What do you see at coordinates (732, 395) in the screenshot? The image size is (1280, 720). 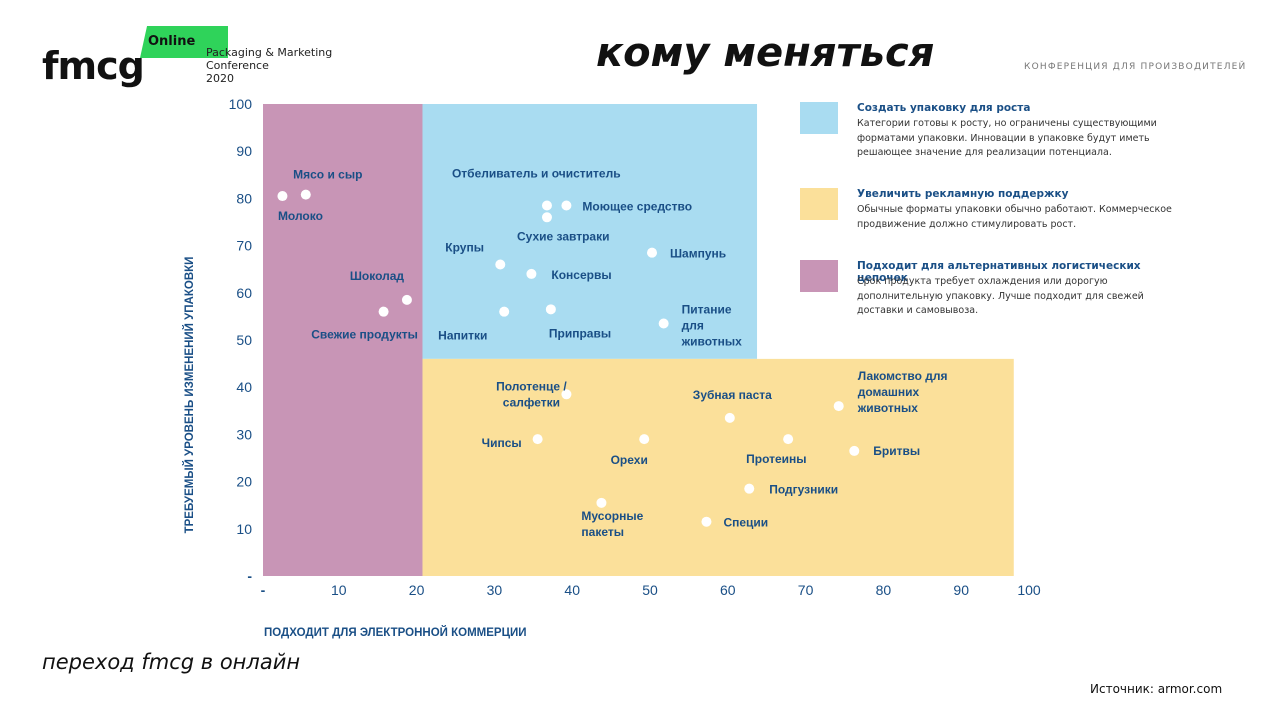 I see `data-point-label: Зубная паста` at bounding box center [732, 395].